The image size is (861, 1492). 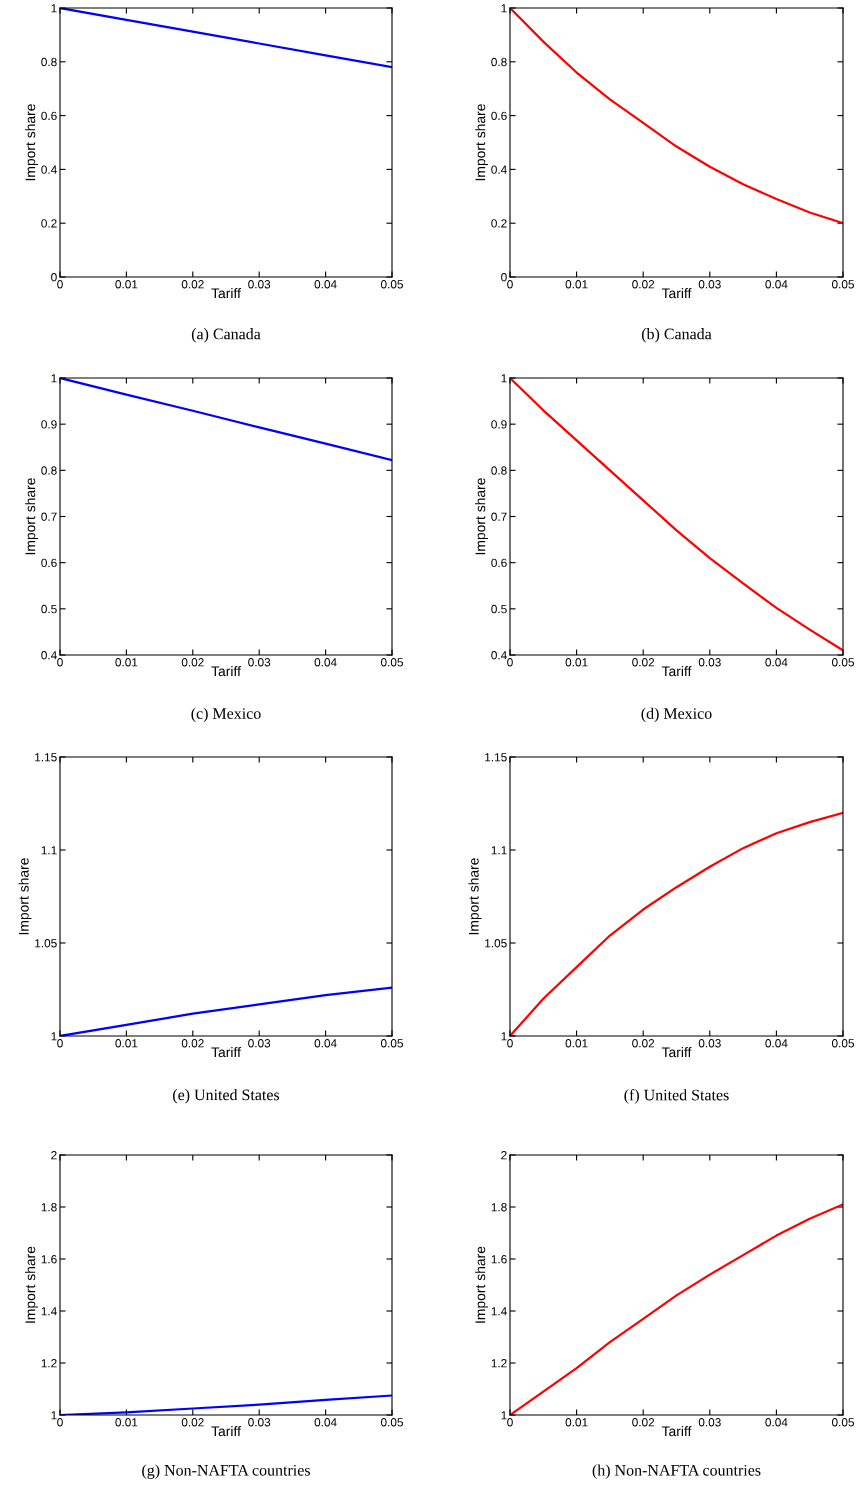 What do you see at coordinates (676, 335) in the screenshot?
I see `text: (b) Canada` at bounding box center [676, 335].